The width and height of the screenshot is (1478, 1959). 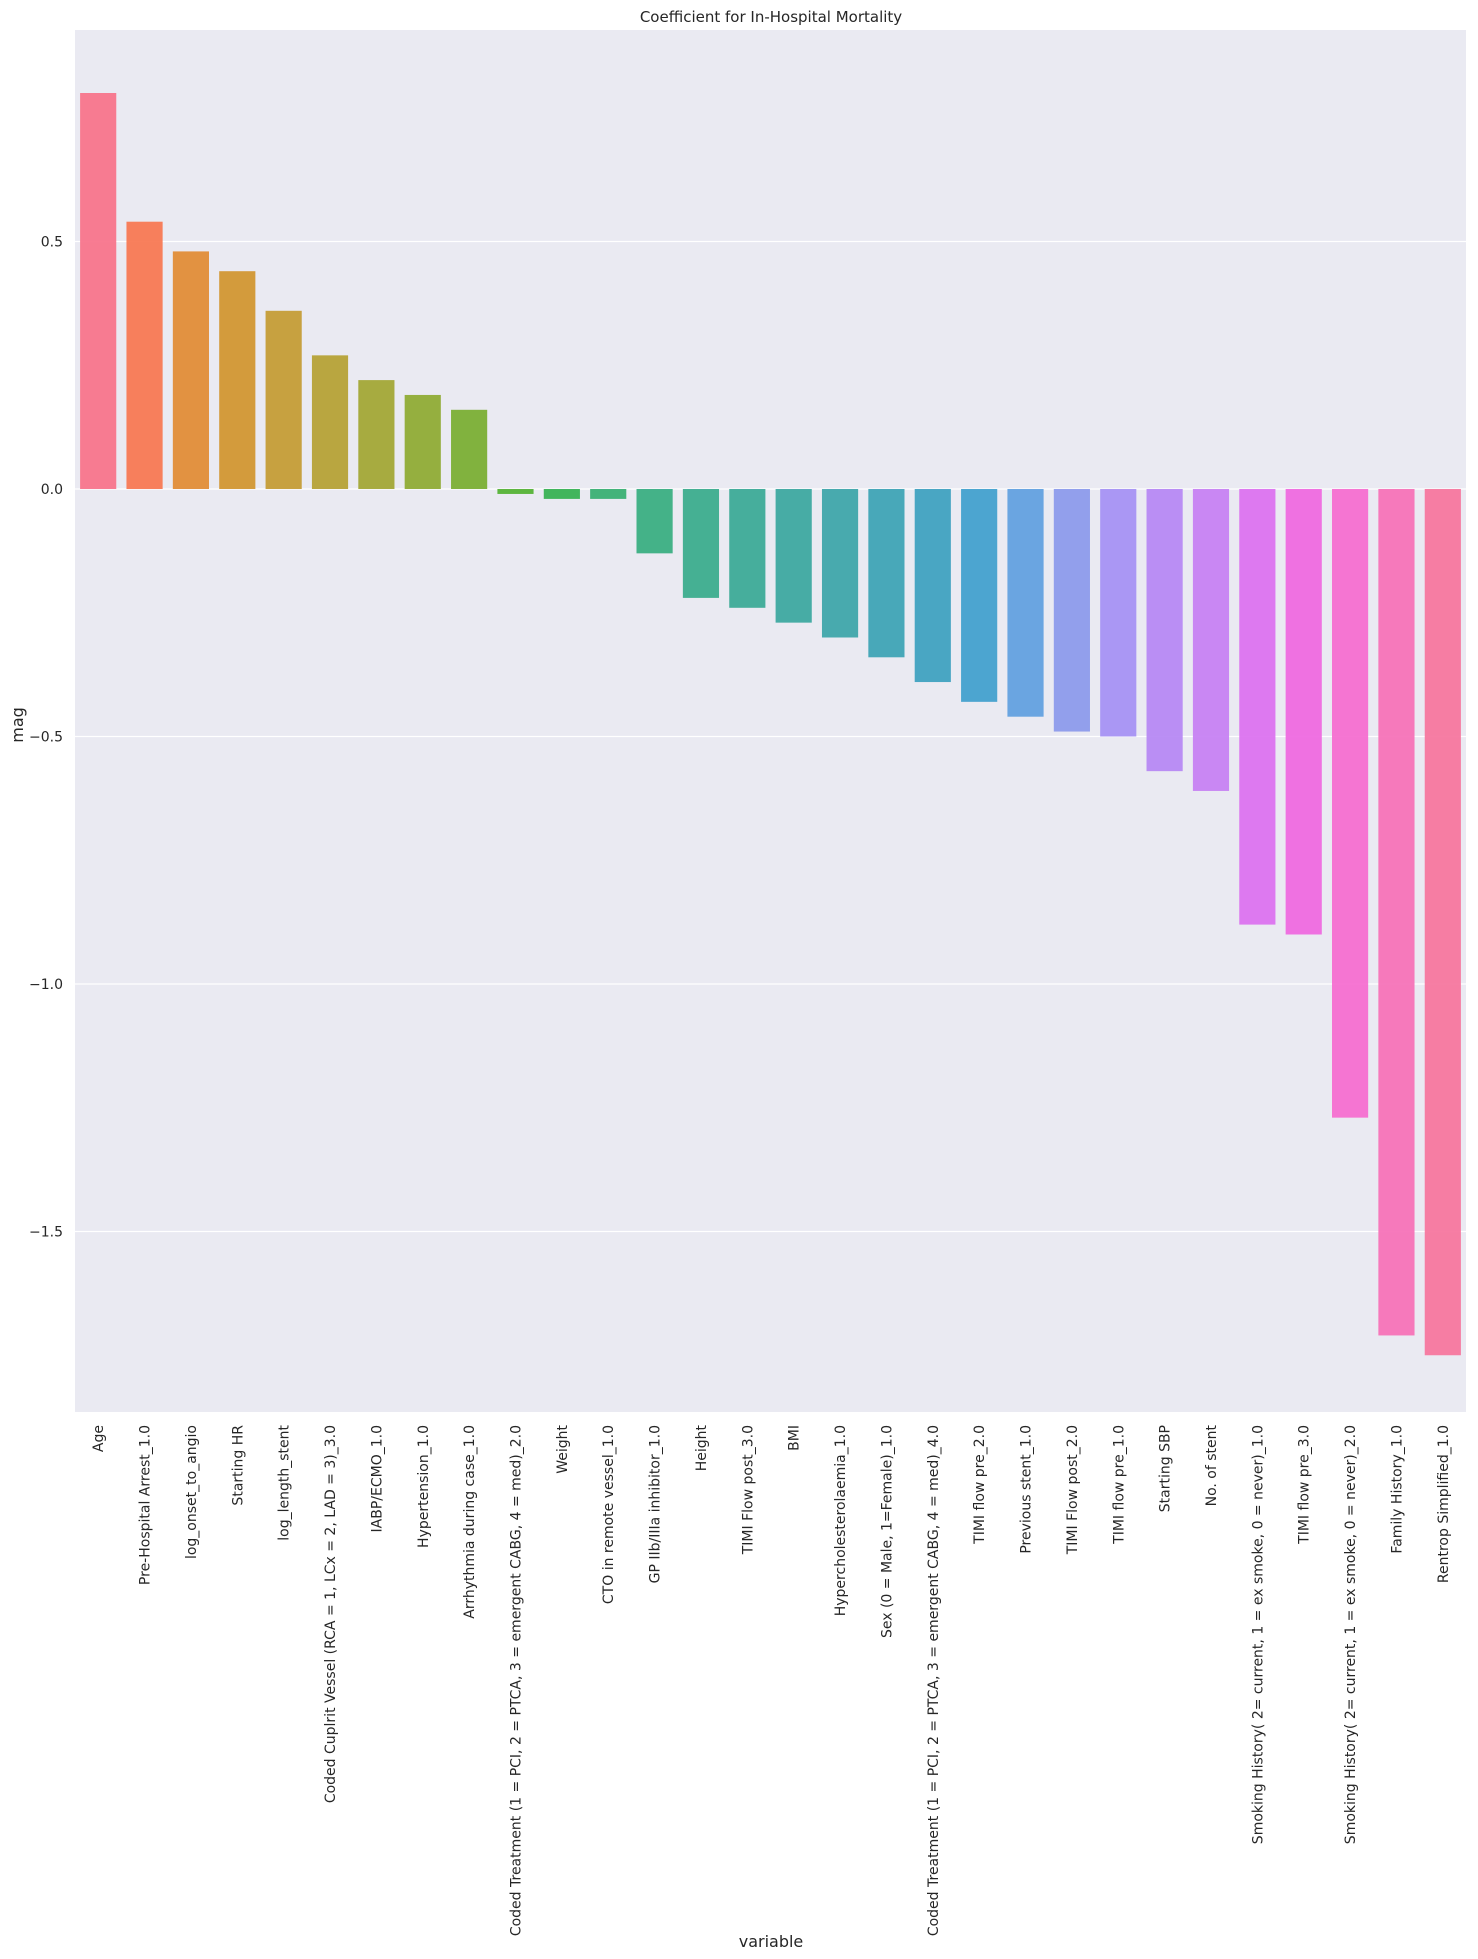 What do you see at coordinates (99, 1438) in the screenshot?
I see `x-tick-label: Age` at bounding box center [99, 1438].